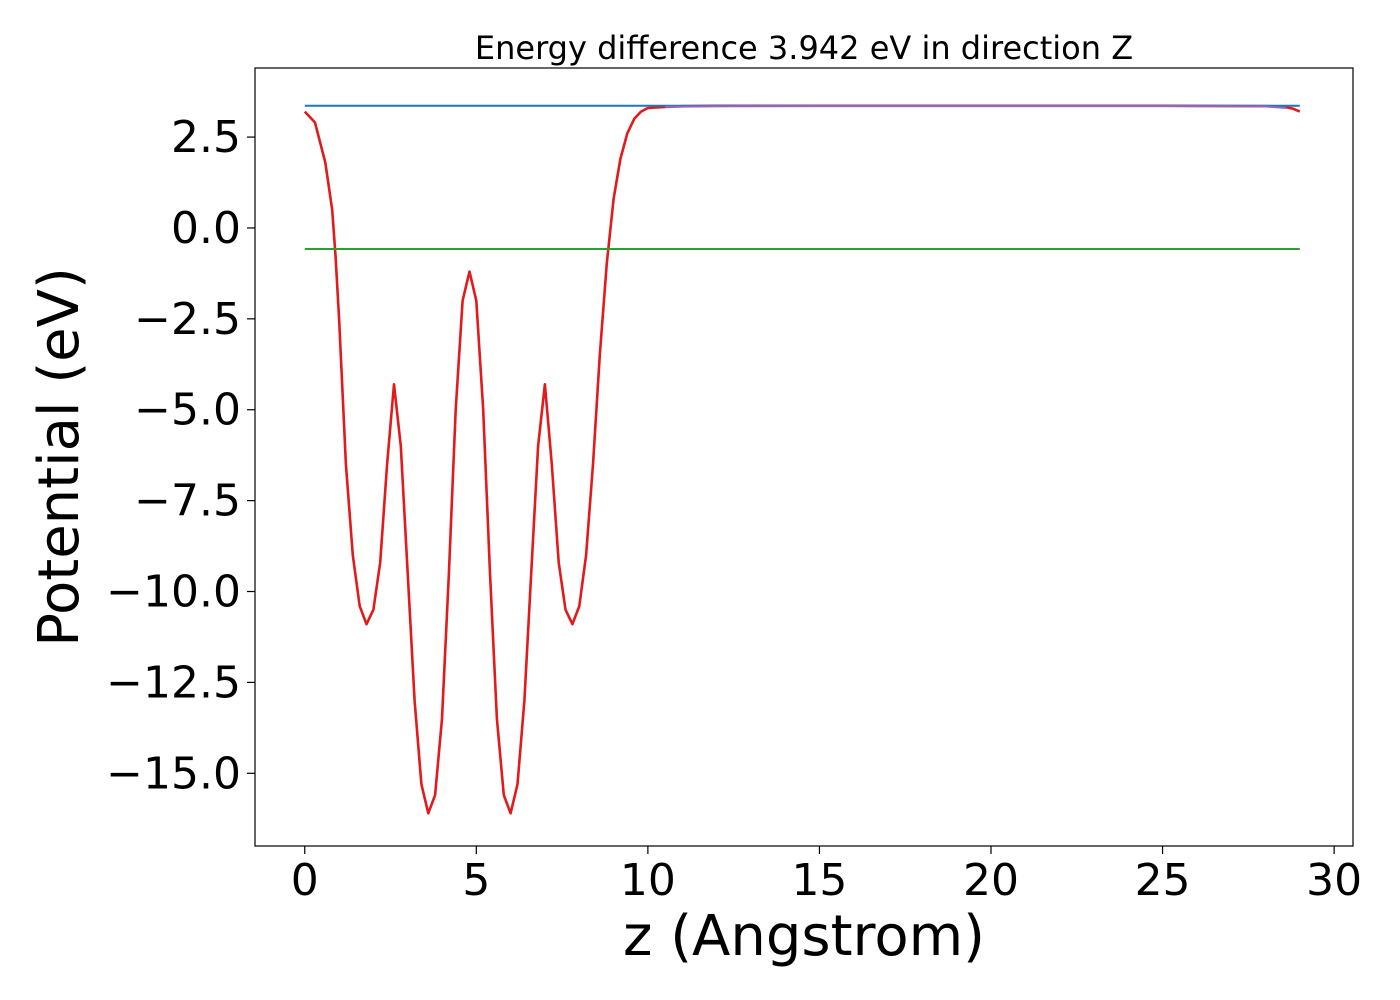 The height and width of the screenshot is (1000, 1400). What do you see at coordinates (173, 682) in the screenshot?
I see `y-tick-label: −12.5` at bounding box center [173, 682].